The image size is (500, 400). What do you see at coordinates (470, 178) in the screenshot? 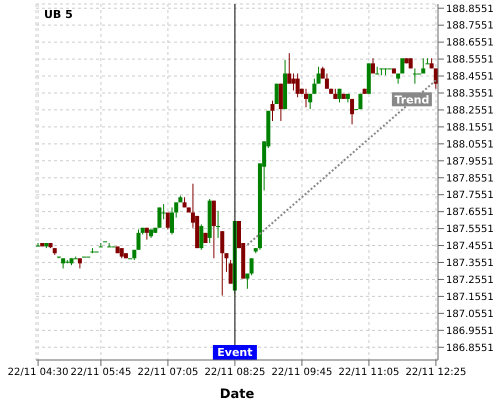
I see `y-tick-label: 187.8551` at bounding box center [470, 178].